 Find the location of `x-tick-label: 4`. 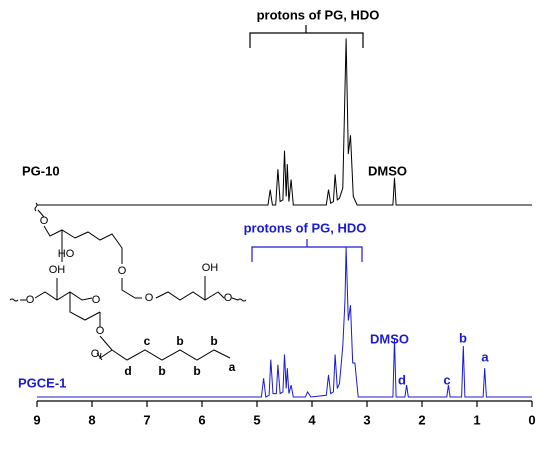

x-tick-label: 4 is located at coordinates (312, 419).